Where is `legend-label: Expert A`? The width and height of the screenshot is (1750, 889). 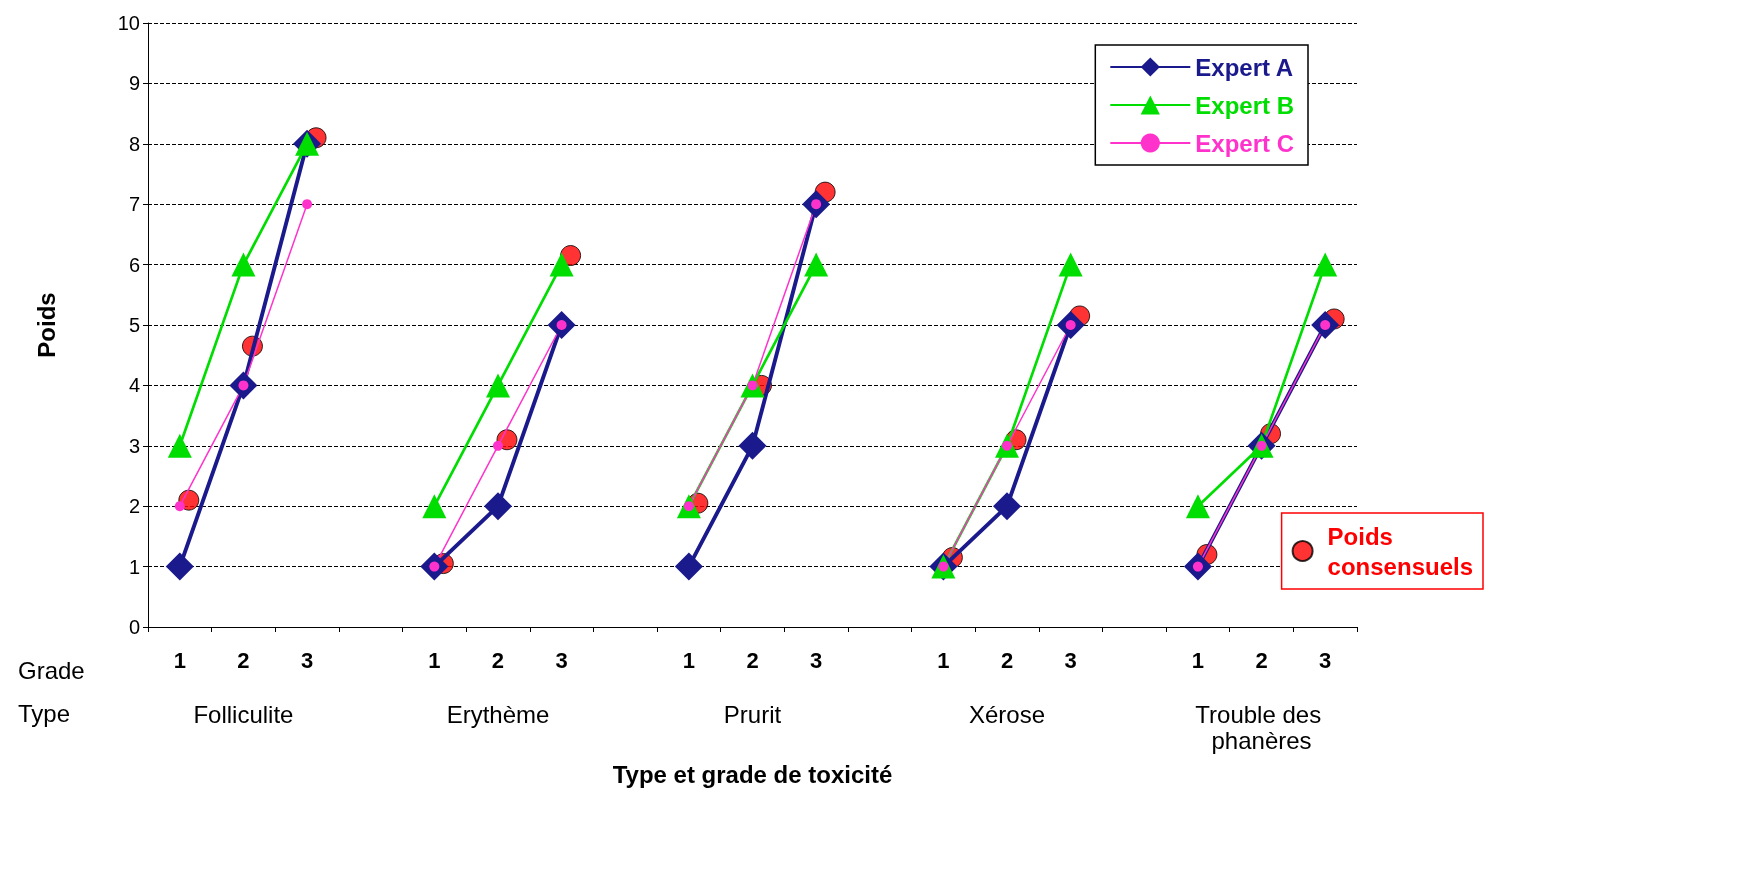
legend-label: Expert A is located at coordinates (1244, 67).